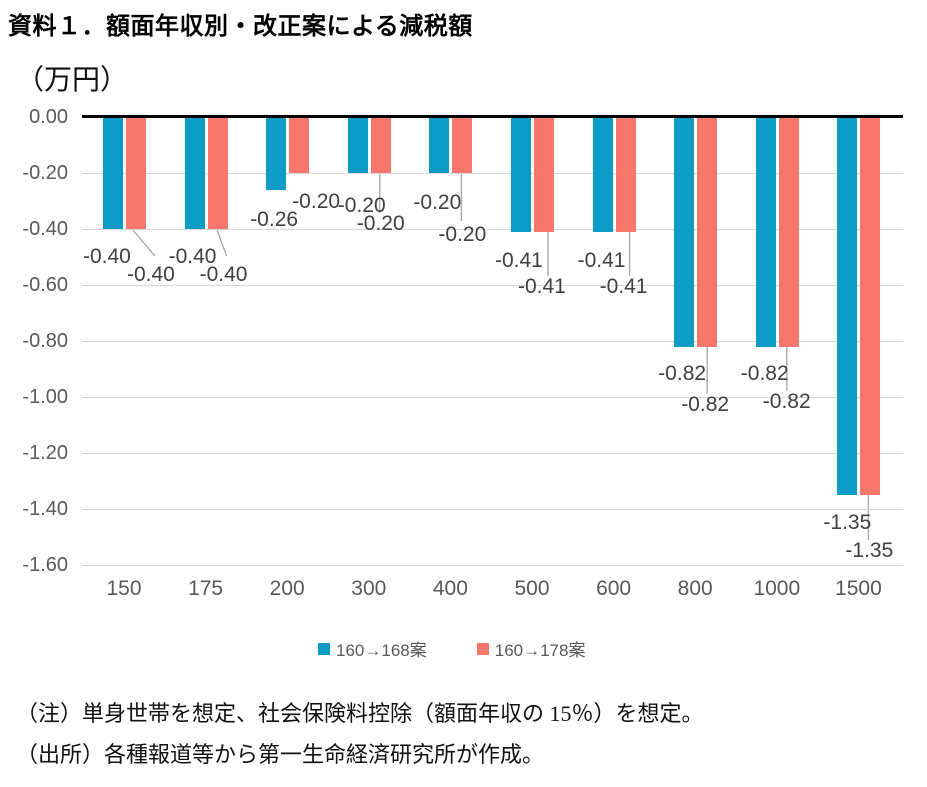 Image resolution: width=927 pixels, height=787 pixels. What do you see at coordinates (124, 588) in the screenshot?
I see `x-axis-category-label: 150` at bounding box center [124, 588].